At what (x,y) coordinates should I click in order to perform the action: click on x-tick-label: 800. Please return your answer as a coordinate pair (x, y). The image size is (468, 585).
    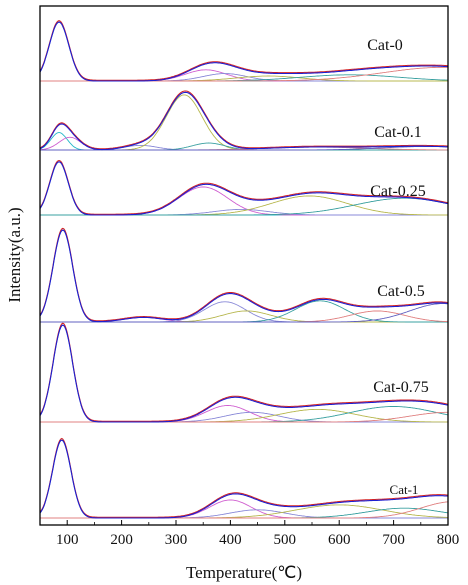
    Looking at the image, I should click on (448, 540).